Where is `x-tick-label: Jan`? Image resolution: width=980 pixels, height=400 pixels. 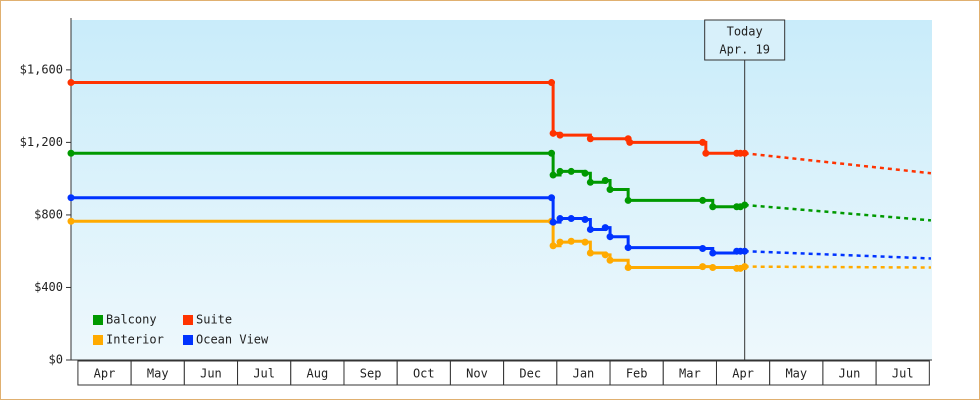 x-tick-label: Jan is located at coordinates (584, 374).